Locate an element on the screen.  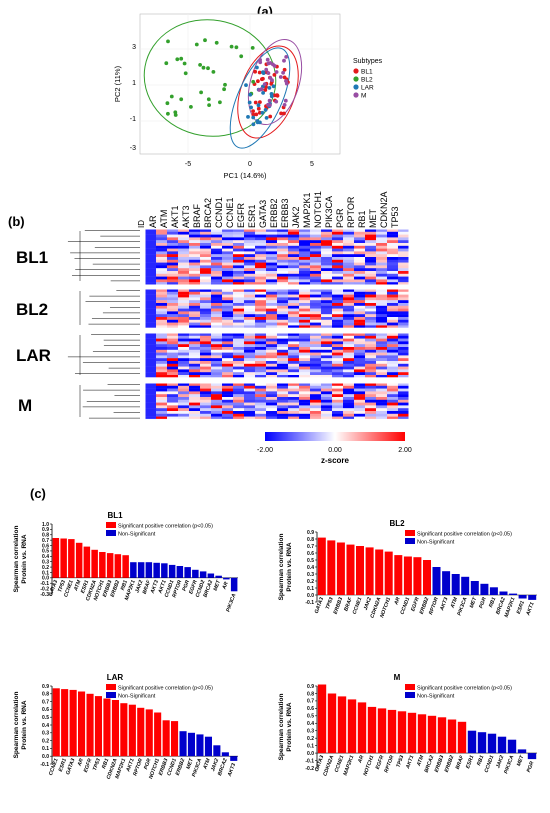
bar-category-label: BRCA2 is located at coordinates (430, 764).